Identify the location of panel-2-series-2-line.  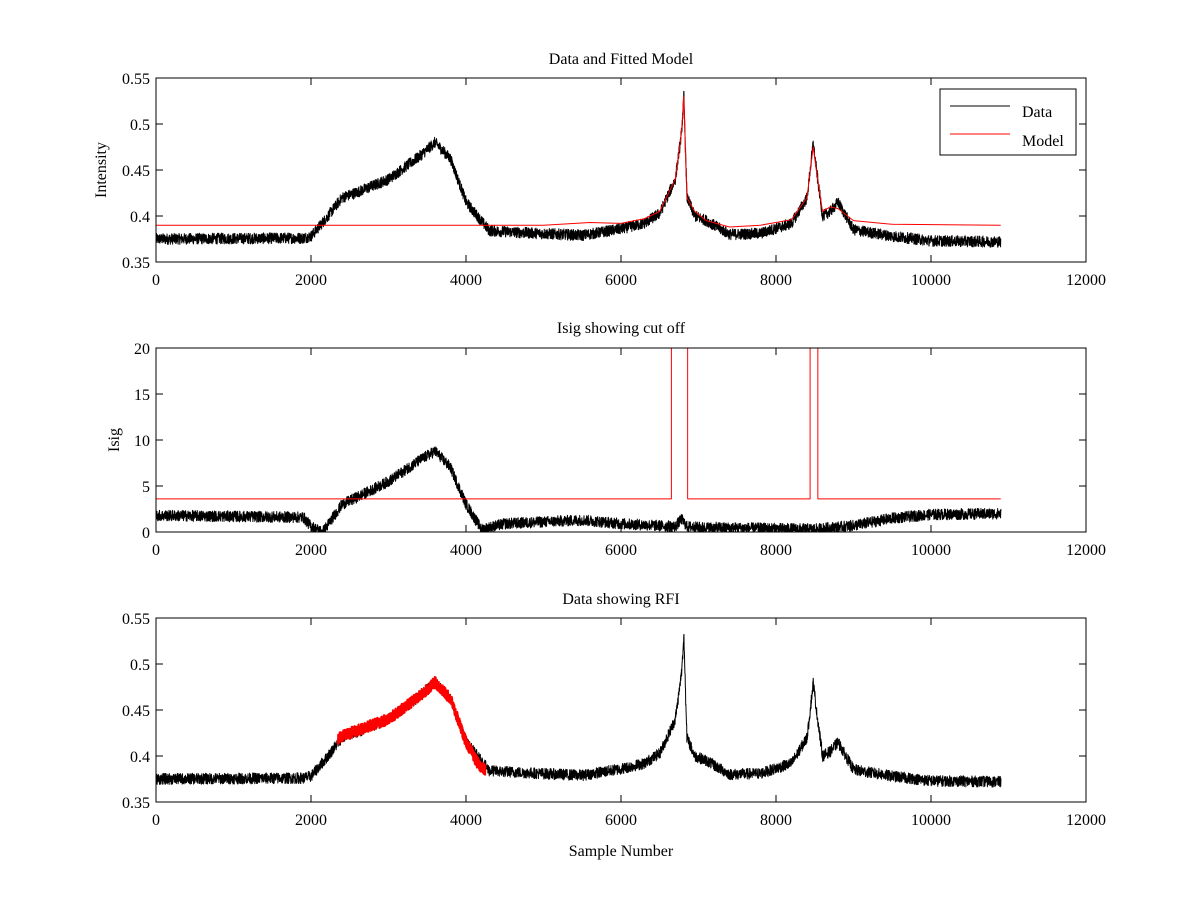
(578, 424).